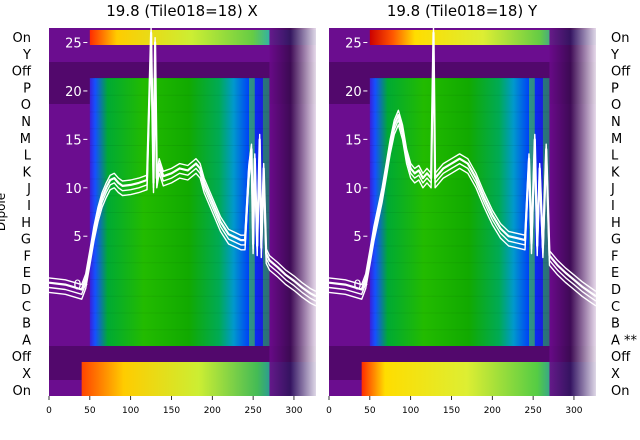  I want to click on row-label: A, so click(26, 340).